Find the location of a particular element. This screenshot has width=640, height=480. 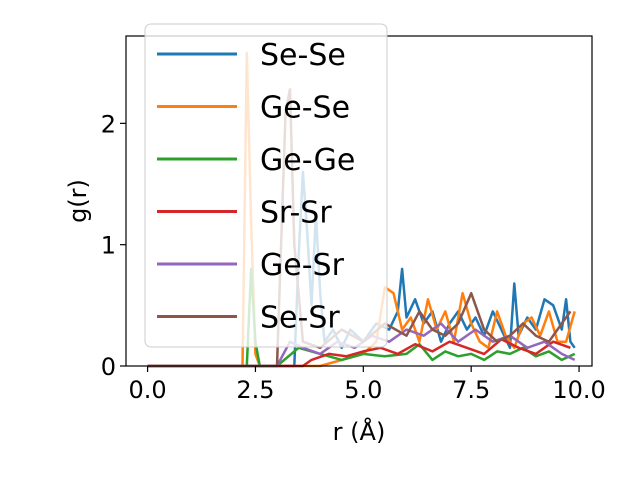

legend-label: Se-Se is located at coordinates (303, 55).